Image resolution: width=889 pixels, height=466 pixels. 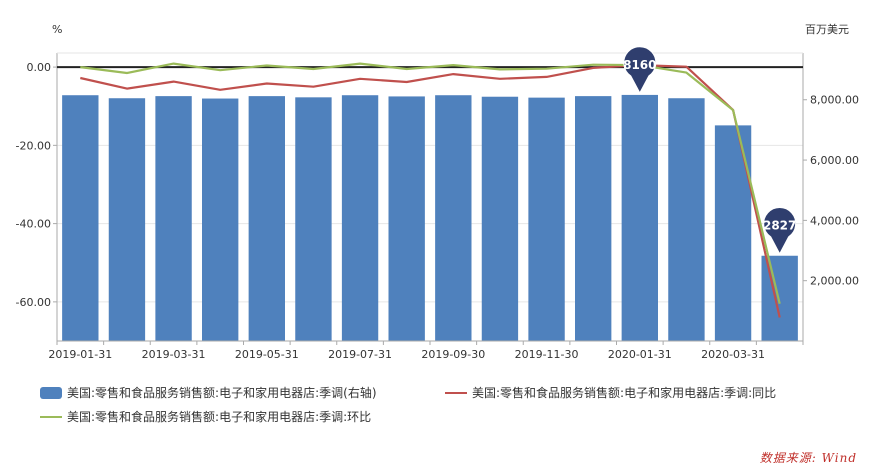 What do you see at coordinates (834, 281) in the screenshot?
I see `right-tick-label: 2,000.00` at bounding box center [834, 281].